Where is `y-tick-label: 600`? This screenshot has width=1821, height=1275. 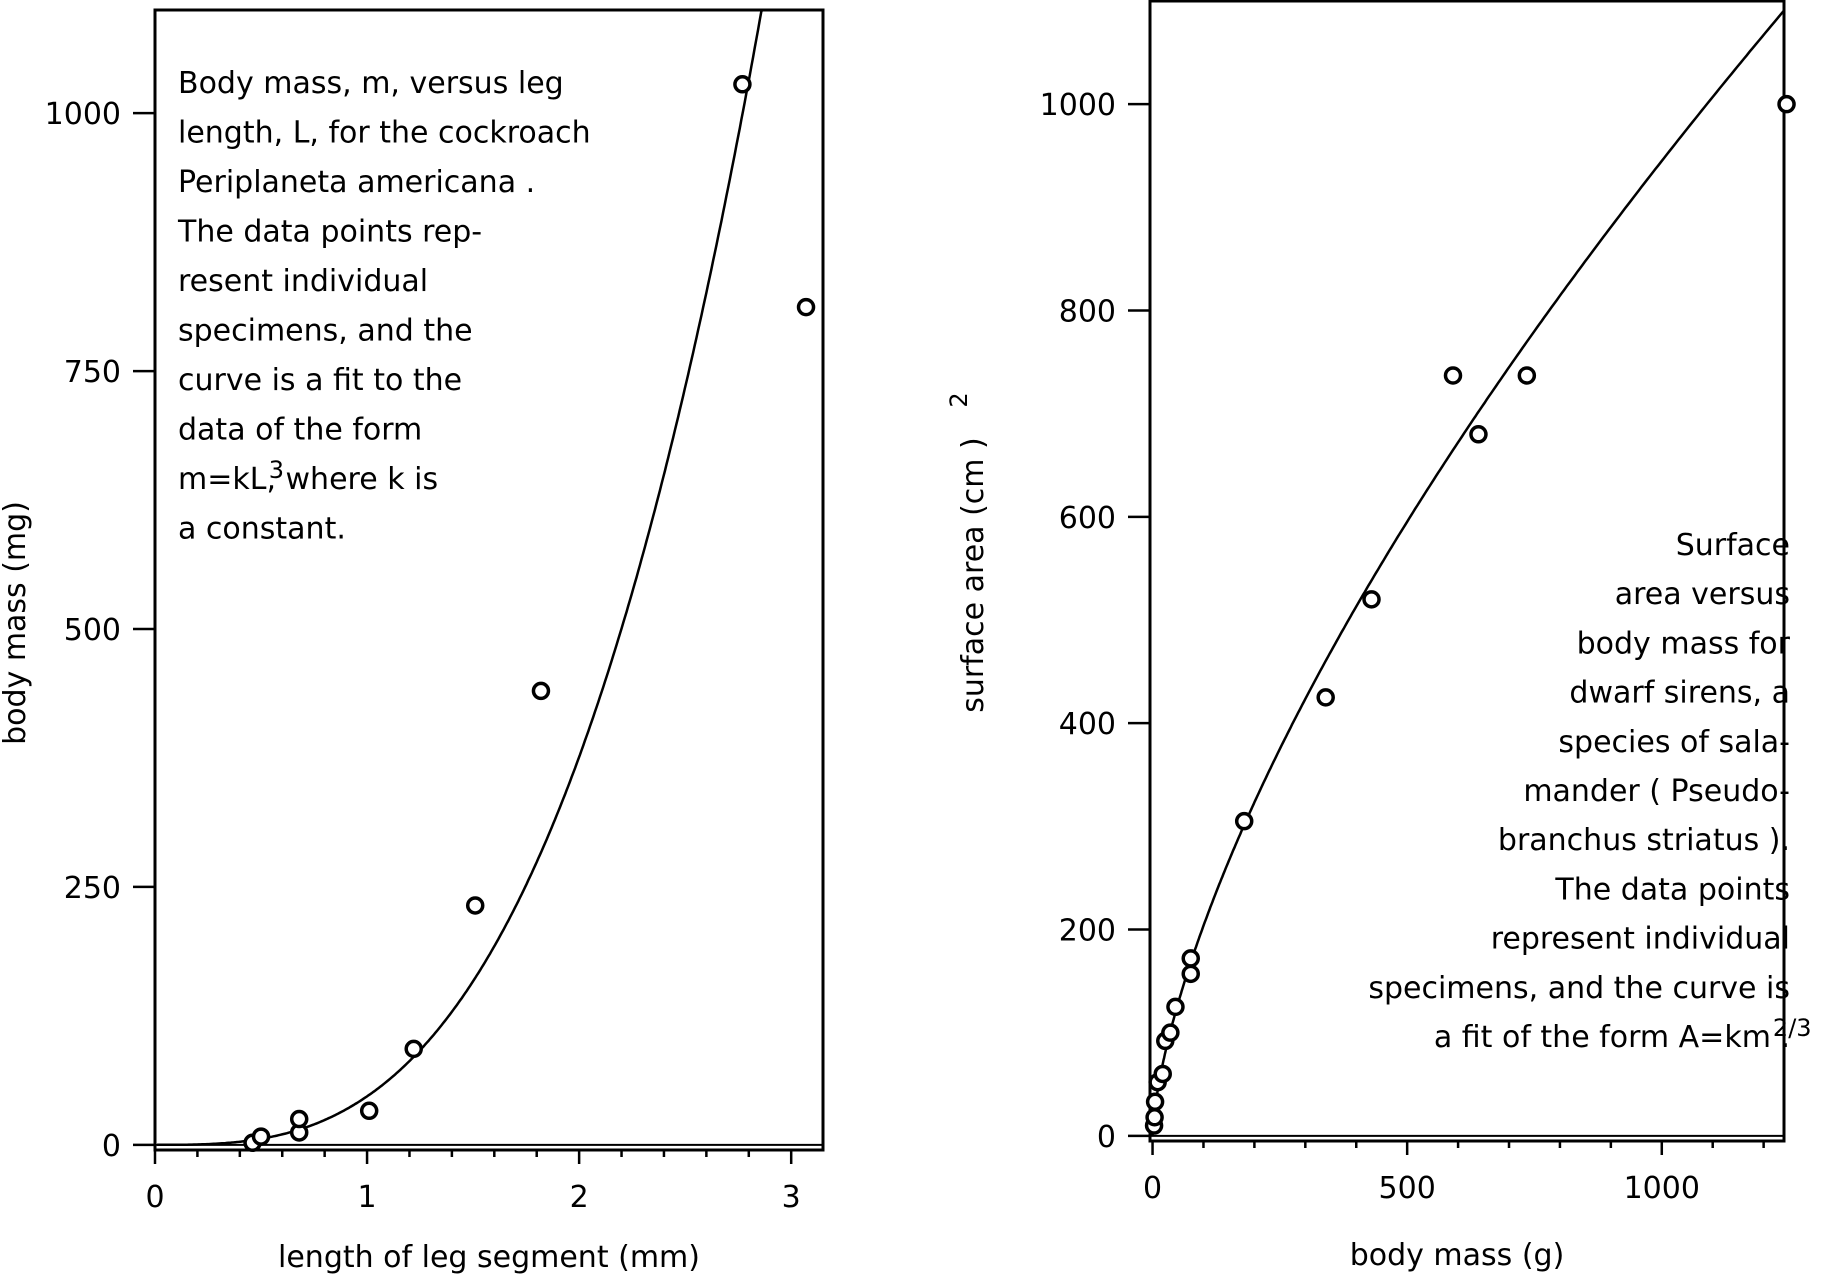 y-tick-label: 600 is located at coordinates (1087, 518).